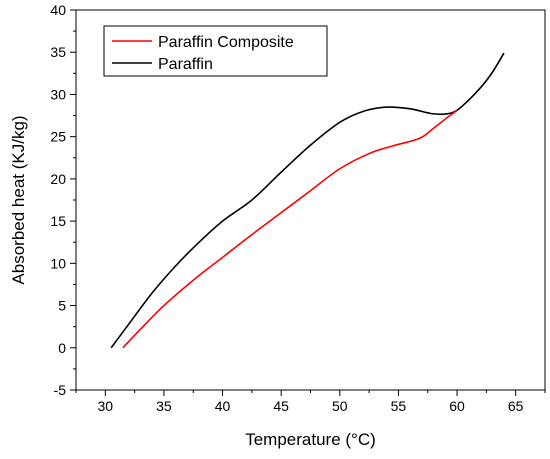 This screenshot has height=459, width=550. I want to click on legend-label-paraffin: Paraffin, so click(185, 64).